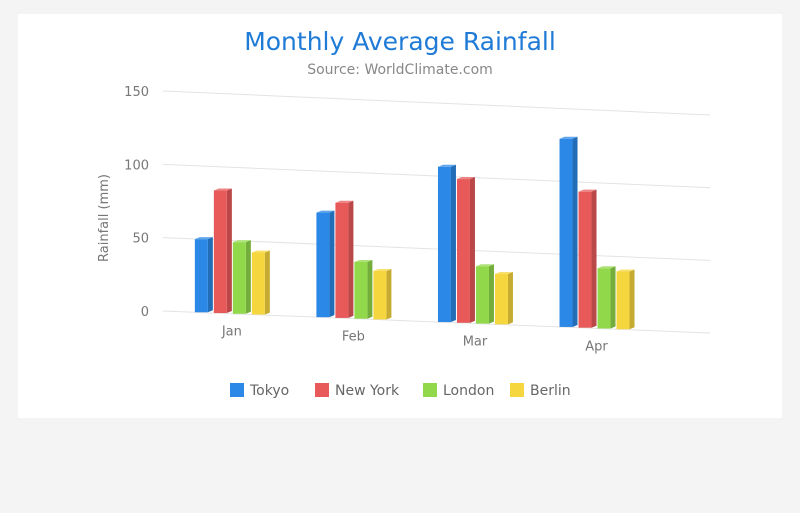  Describe the element at coordinates (203, 275) in the screenshot. I see `bar-tokyo-jan` at that location.